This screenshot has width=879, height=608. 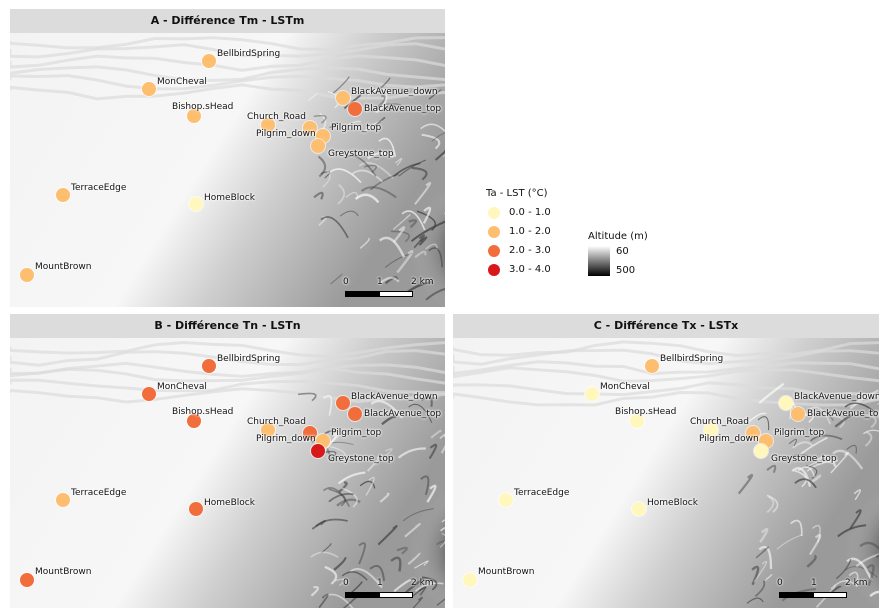 I want to click on legend-class-label: 0.0 - 1.0, so click(x=530, y=212).